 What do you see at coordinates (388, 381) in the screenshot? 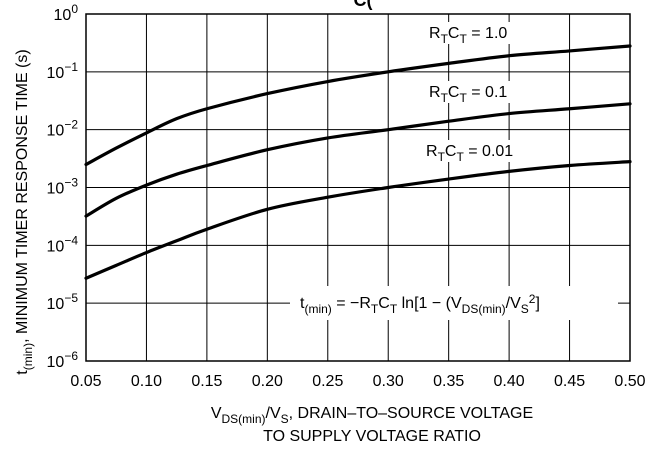
I see `x-tick-label: 0.30` at bounding box center [388, 381].